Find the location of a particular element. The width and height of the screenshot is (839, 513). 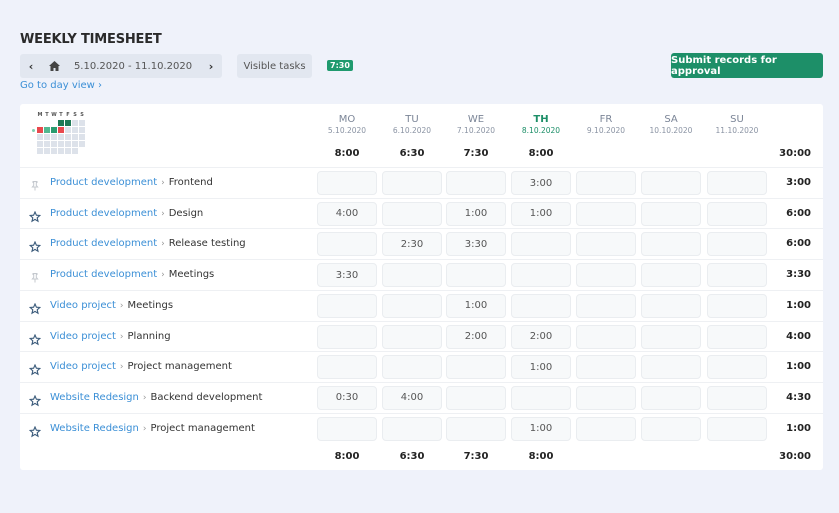

go-to-day-view-link: Go to day view › is located at coordinates (61, 85).